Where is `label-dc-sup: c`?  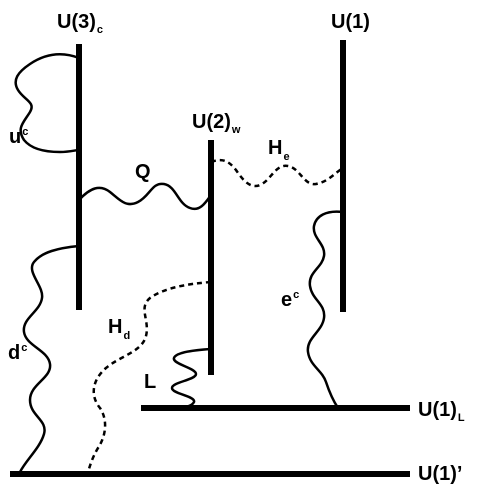
label-dc-sup: c is located at coordinates (24, 348).